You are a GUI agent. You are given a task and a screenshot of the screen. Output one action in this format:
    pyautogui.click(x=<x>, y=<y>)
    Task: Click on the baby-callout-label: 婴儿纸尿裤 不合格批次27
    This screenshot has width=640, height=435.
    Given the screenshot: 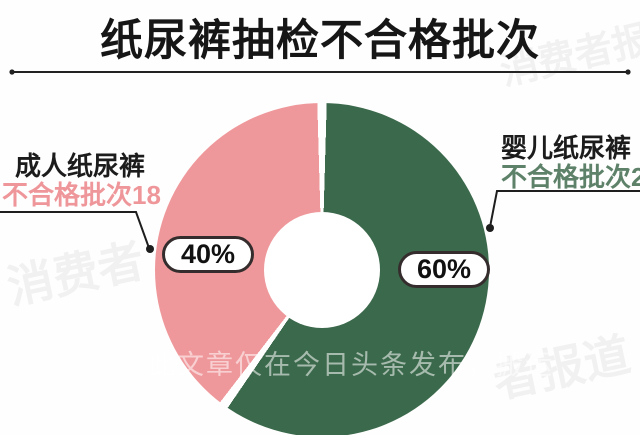 What is the action you would take?
    pyautogui.click(x=570, y=163)
    